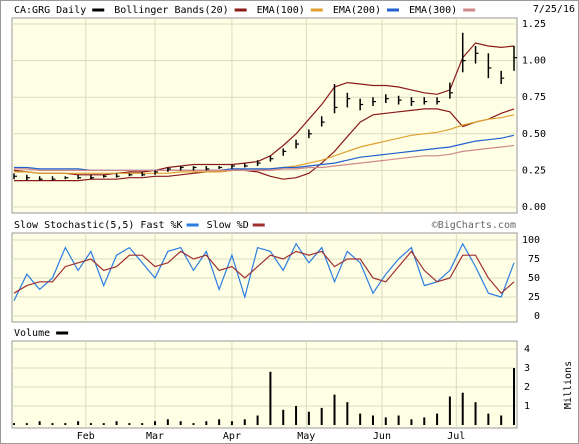 This screenshot has height=444, width=579. I want to click on stochastic-line, so click(264, 272).